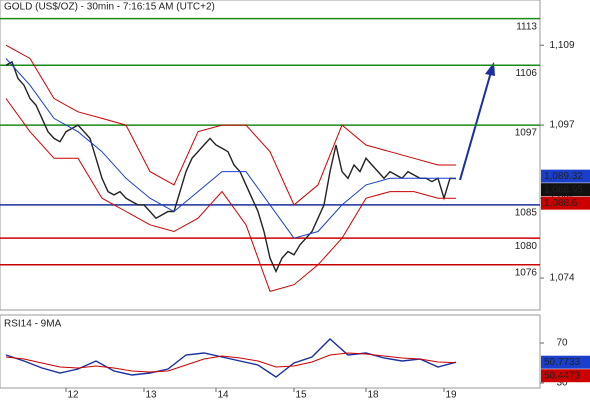 This screenshot has width=590, height=400. Describe the element at coordinates (561, 45) in the screenshot. I see `y-tick-label: 1,109` at that location.